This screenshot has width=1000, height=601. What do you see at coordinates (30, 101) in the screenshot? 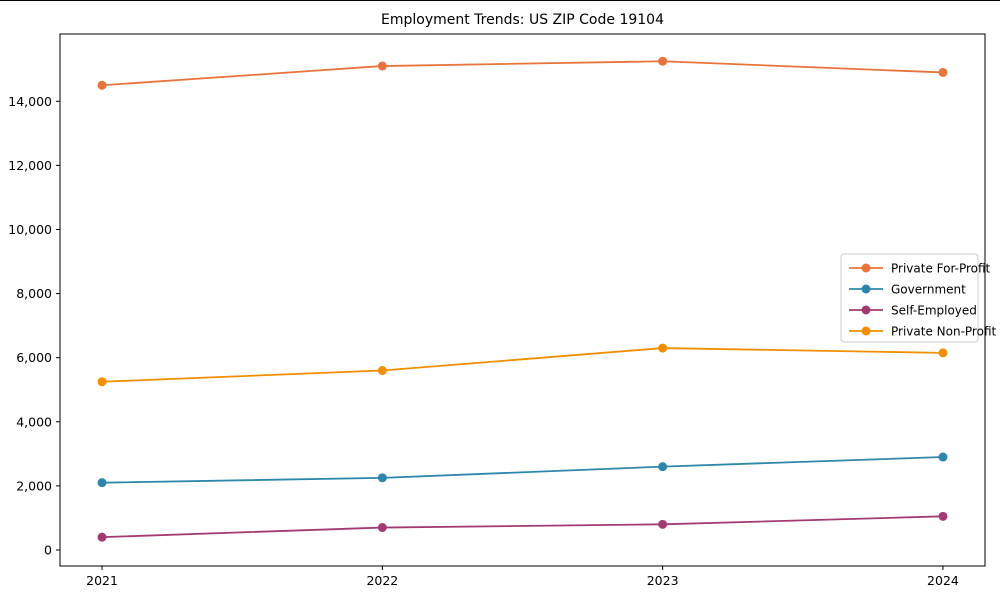
I see `y-tick-label: 14,000` at bounding box center [30, 101].